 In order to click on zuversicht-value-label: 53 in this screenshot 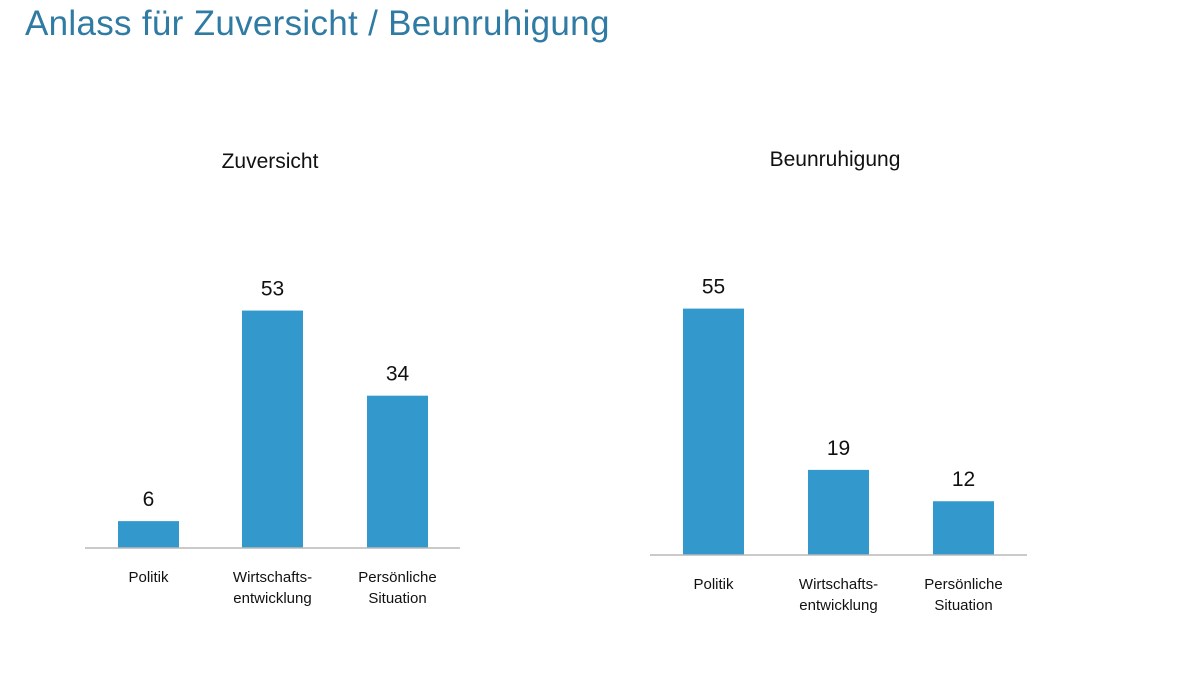, I will do `click(272, 289)`.